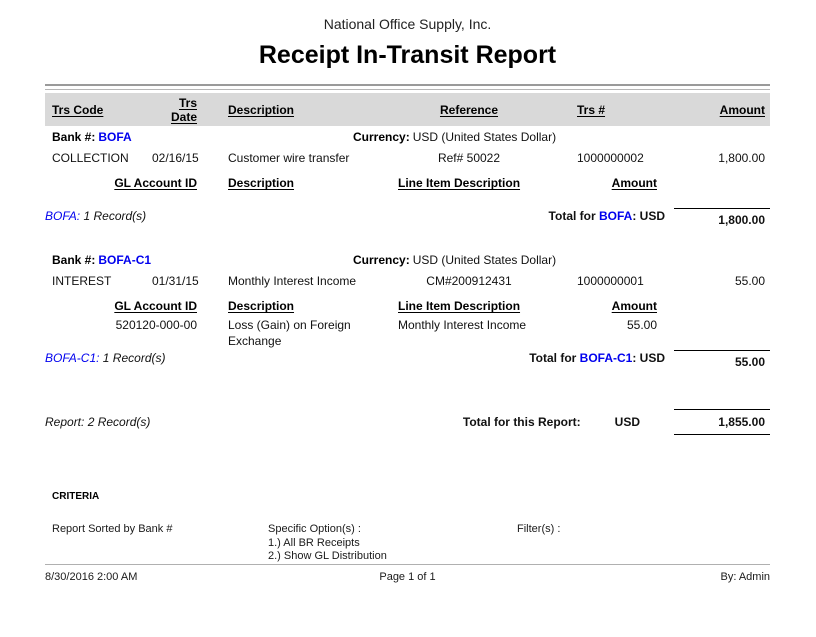 Image resolution: width=816 pixels, height=637 pixels. What do you see at coordinates (261, 110) in the screenshot?
I see `column-header-description: Description` at bounding box center [261, 110].